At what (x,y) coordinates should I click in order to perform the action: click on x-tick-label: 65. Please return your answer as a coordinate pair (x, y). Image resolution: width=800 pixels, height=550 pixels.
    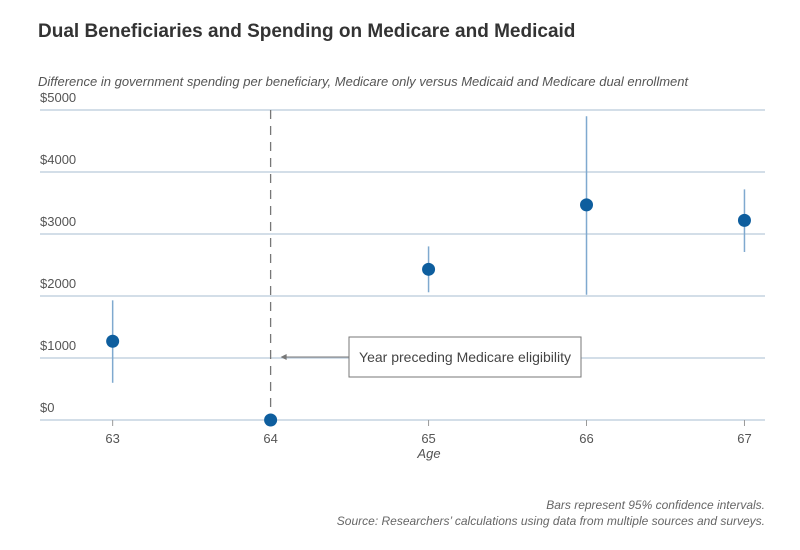
    Looking at the image, I should click on (428, 438).